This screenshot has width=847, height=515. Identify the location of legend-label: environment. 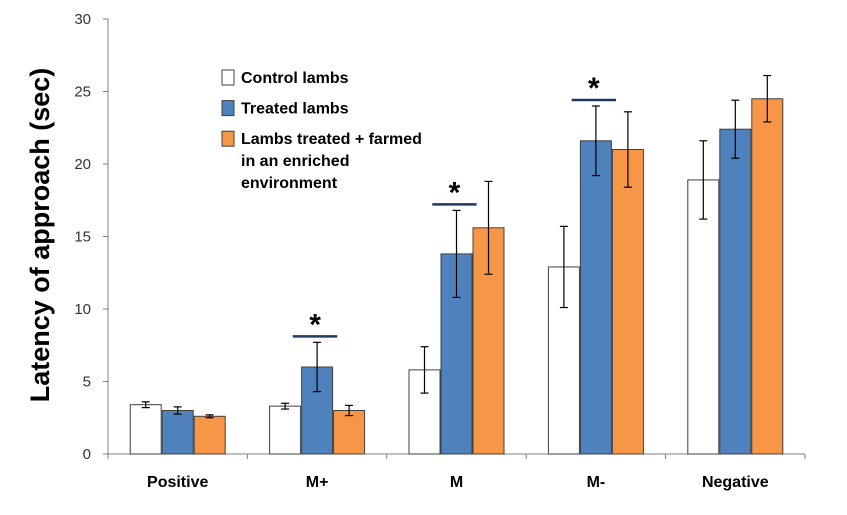
(289, 183).